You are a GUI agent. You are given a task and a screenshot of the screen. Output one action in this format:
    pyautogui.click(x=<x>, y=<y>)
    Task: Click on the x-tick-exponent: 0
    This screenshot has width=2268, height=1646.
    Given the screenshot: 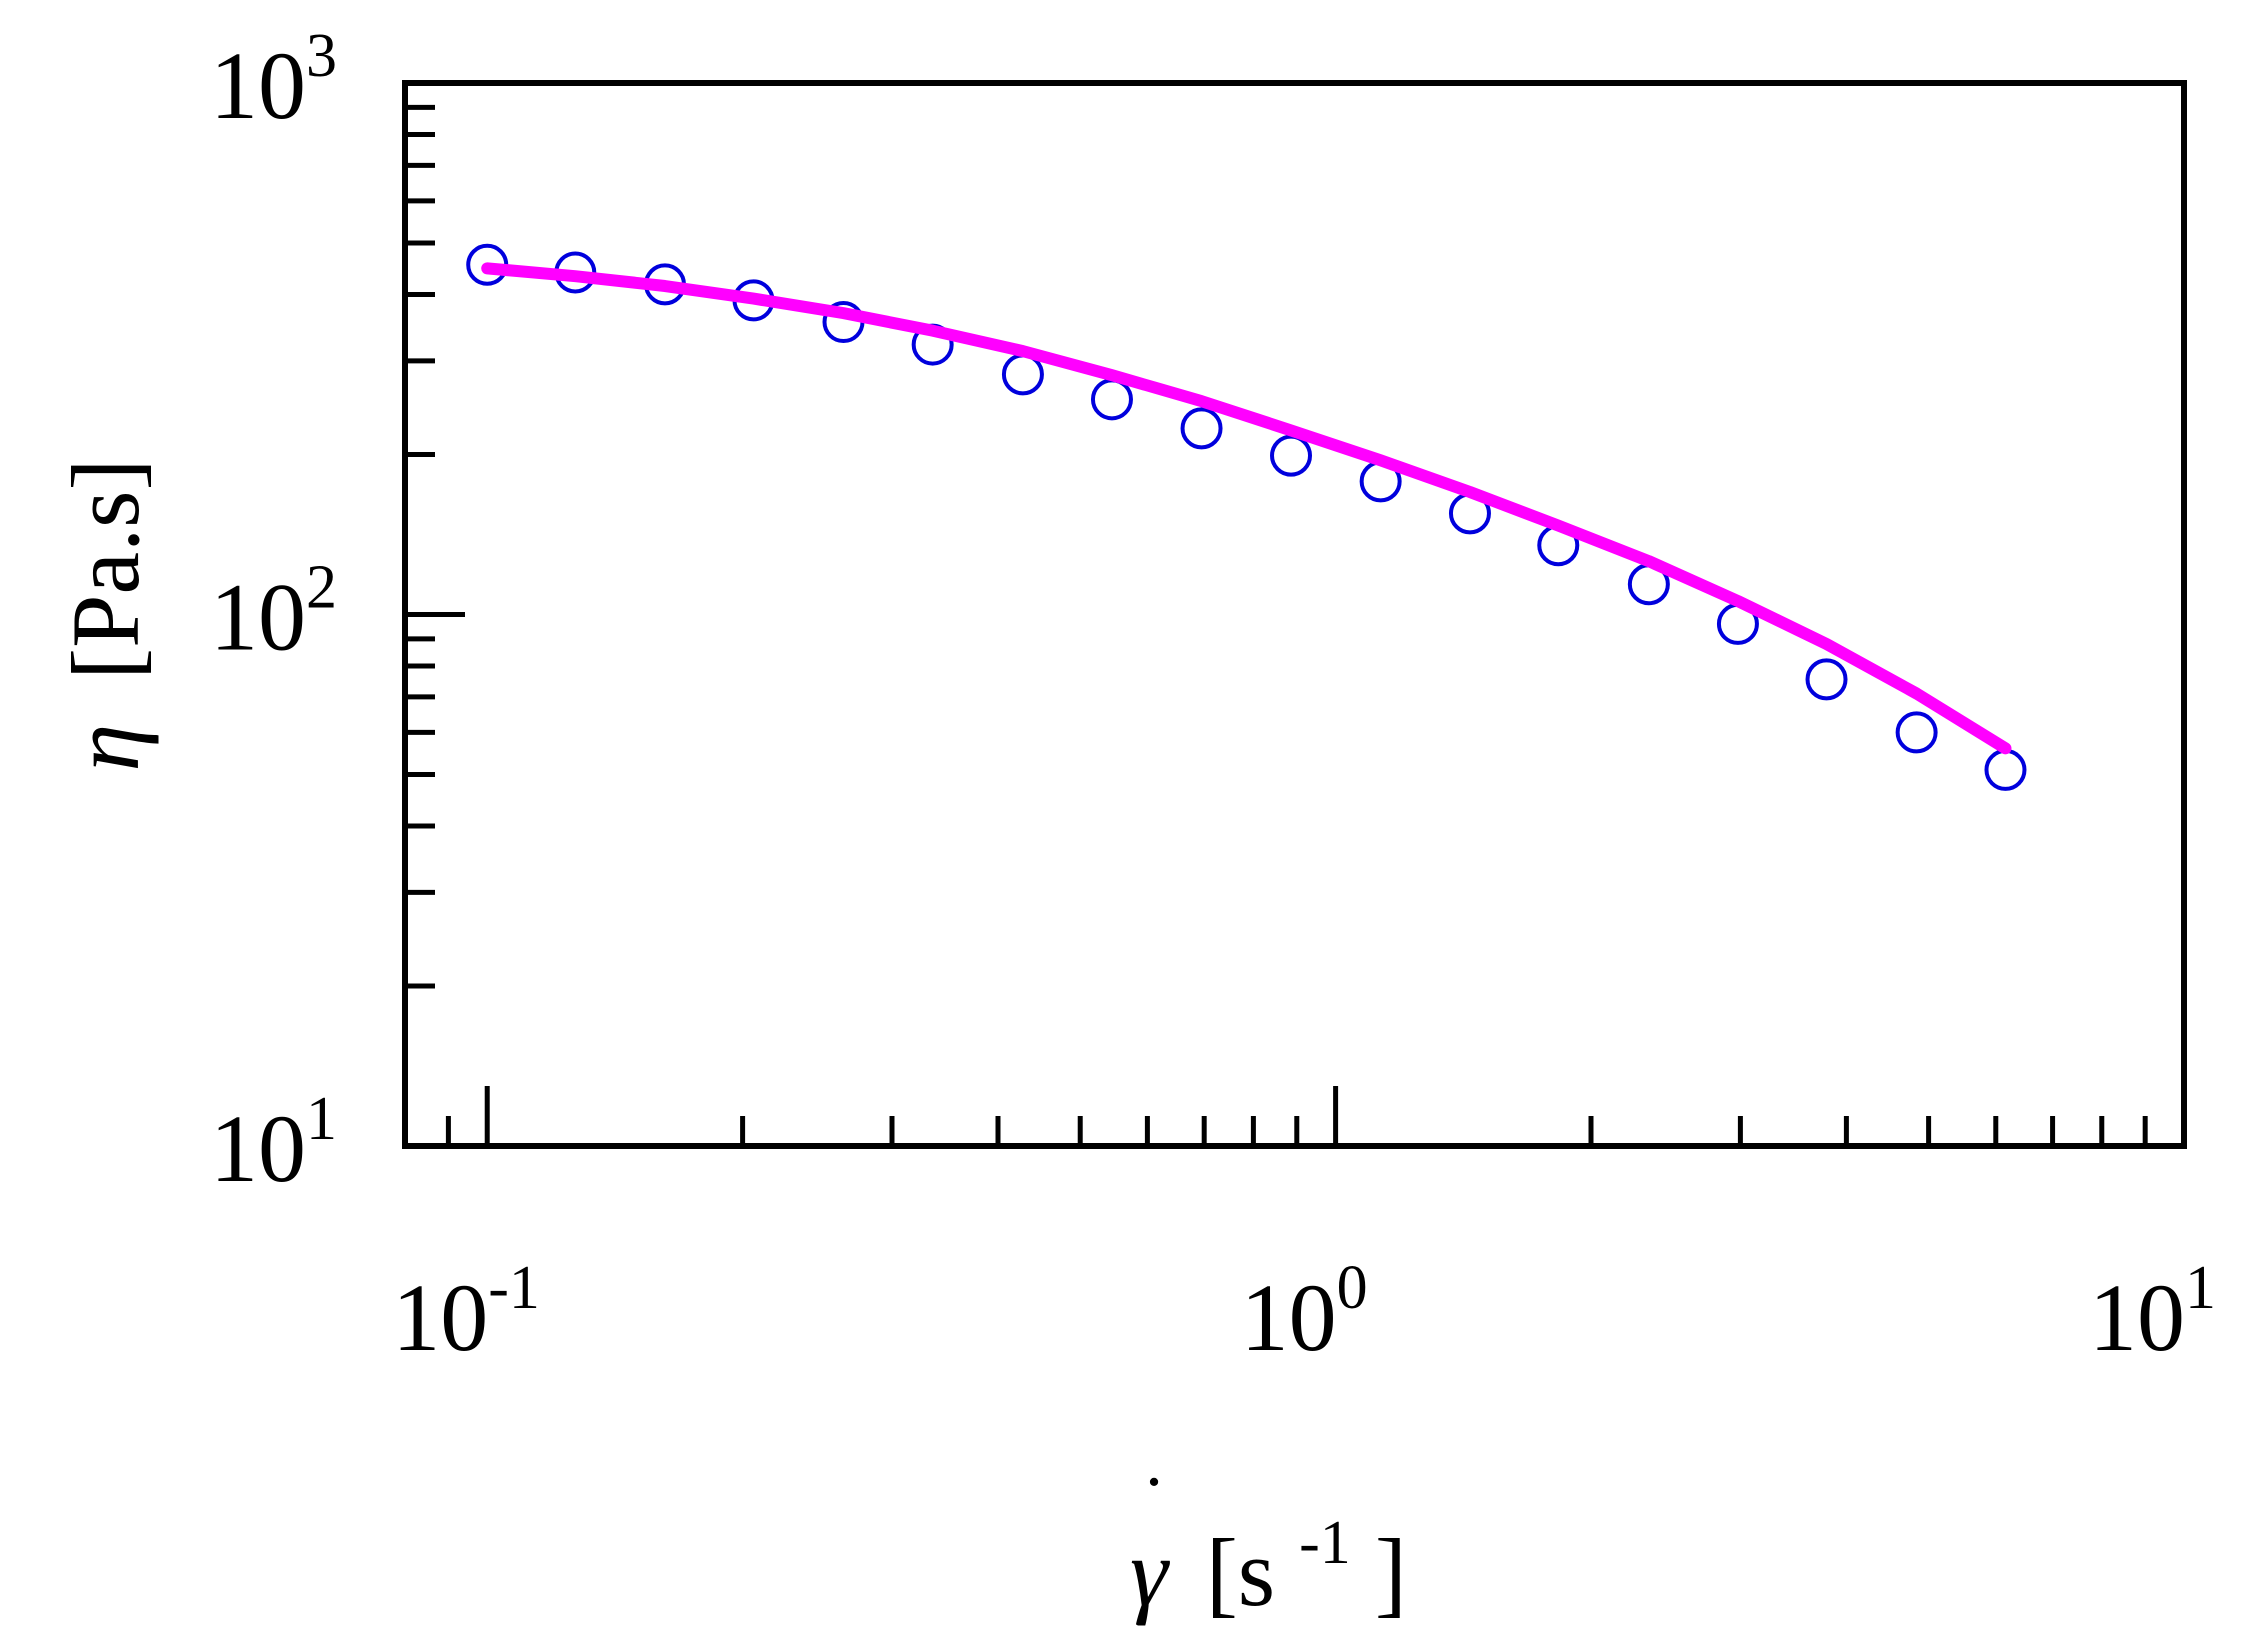 What is the action you would take?
    pyautogui.click(x=1352, y=1288)
    